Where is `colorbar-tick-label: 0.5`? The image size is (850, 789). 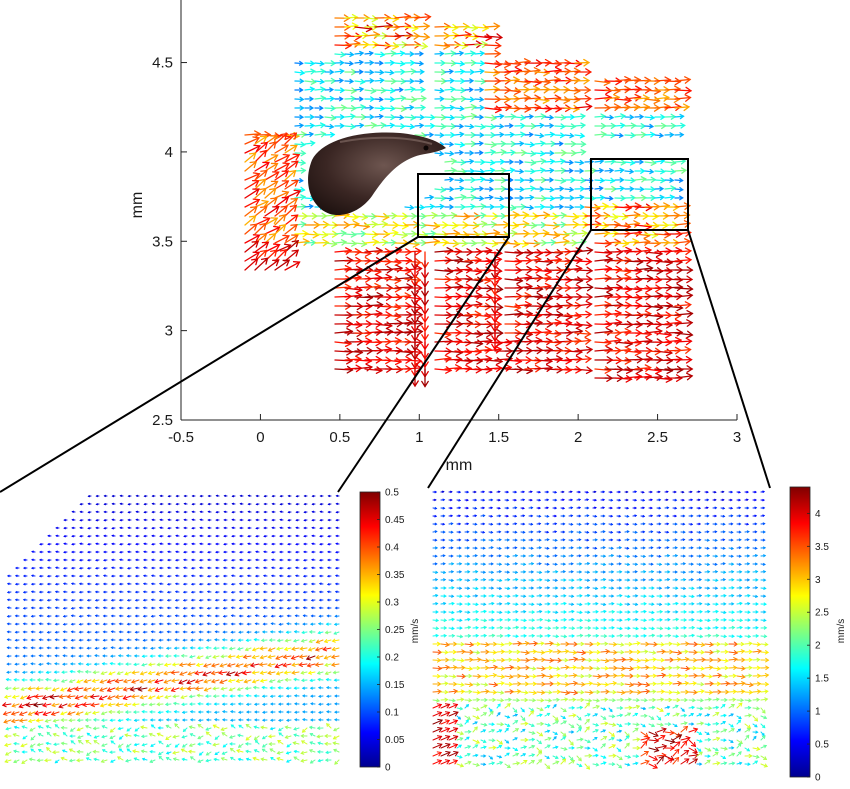 colorbar-tick-label: 0.5 is located at coordinates (392, 493).